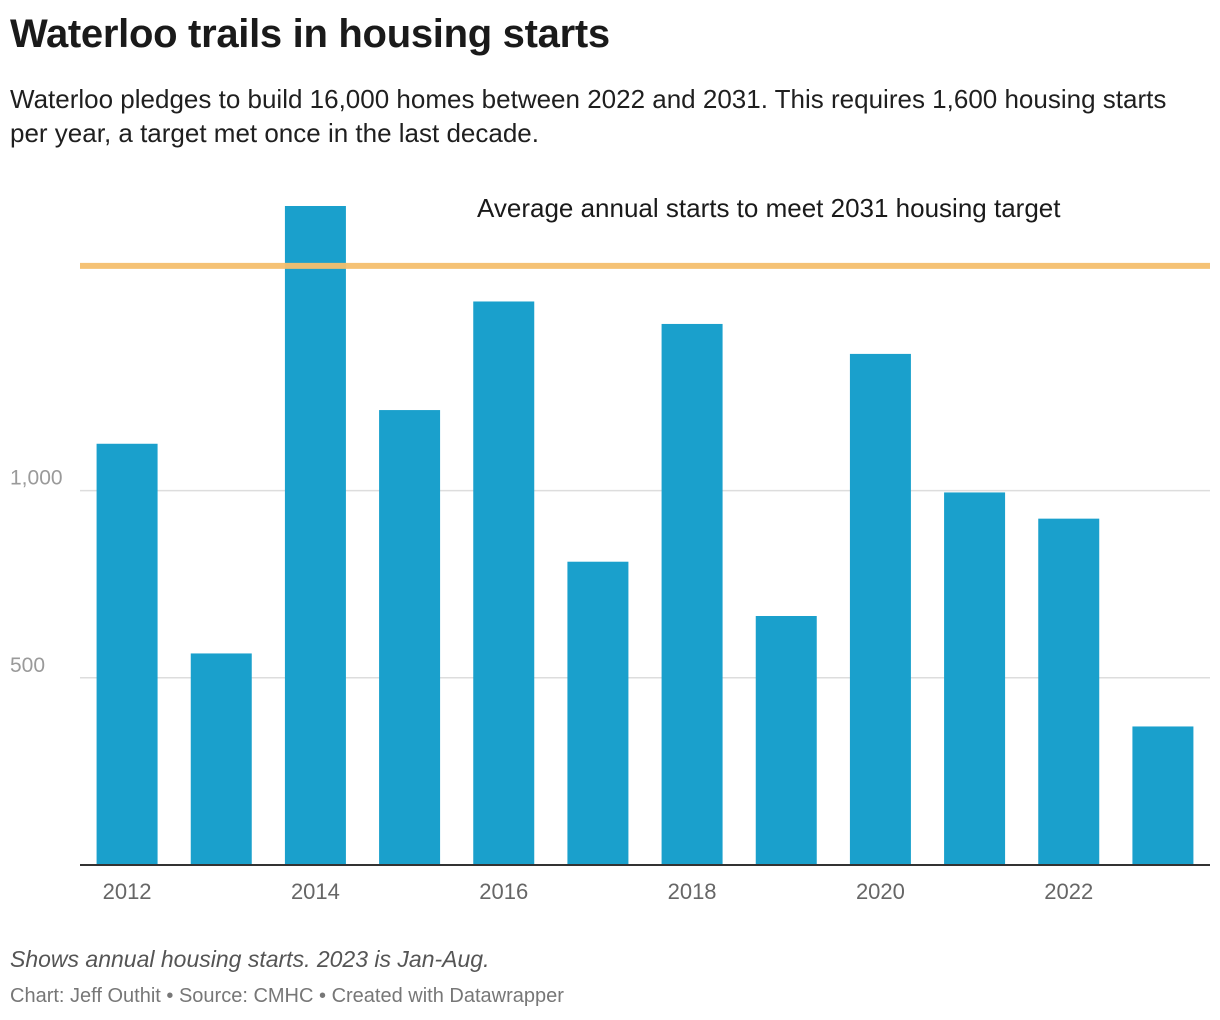 This screenshot has height=1020, width=1220. Describe the element at coordinates (447, 996) in the screenshot. I see `created-with: Created with Datawrapper` at that location.